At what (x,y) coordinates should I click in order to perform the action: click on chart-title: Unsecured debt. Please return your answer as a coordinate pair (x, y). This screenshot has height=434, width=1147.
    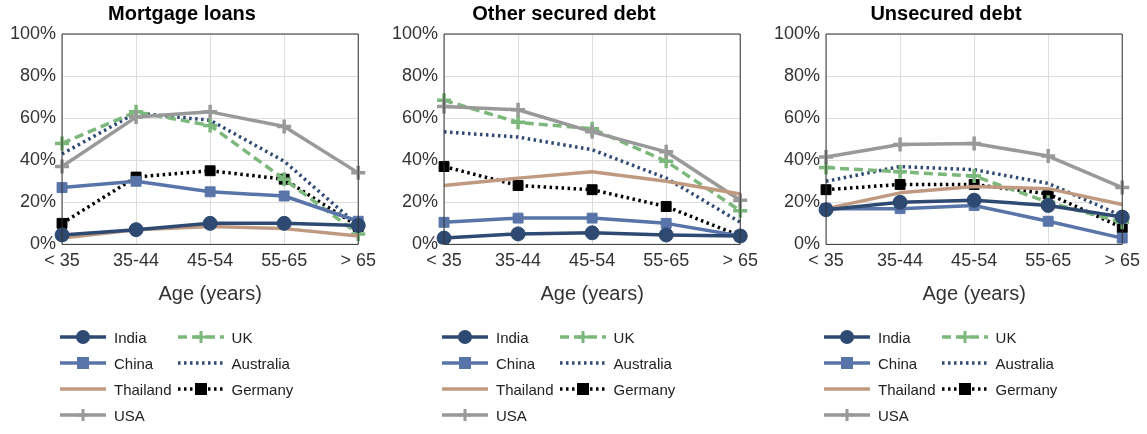
    Looking at the image, I should click on (946, 12).